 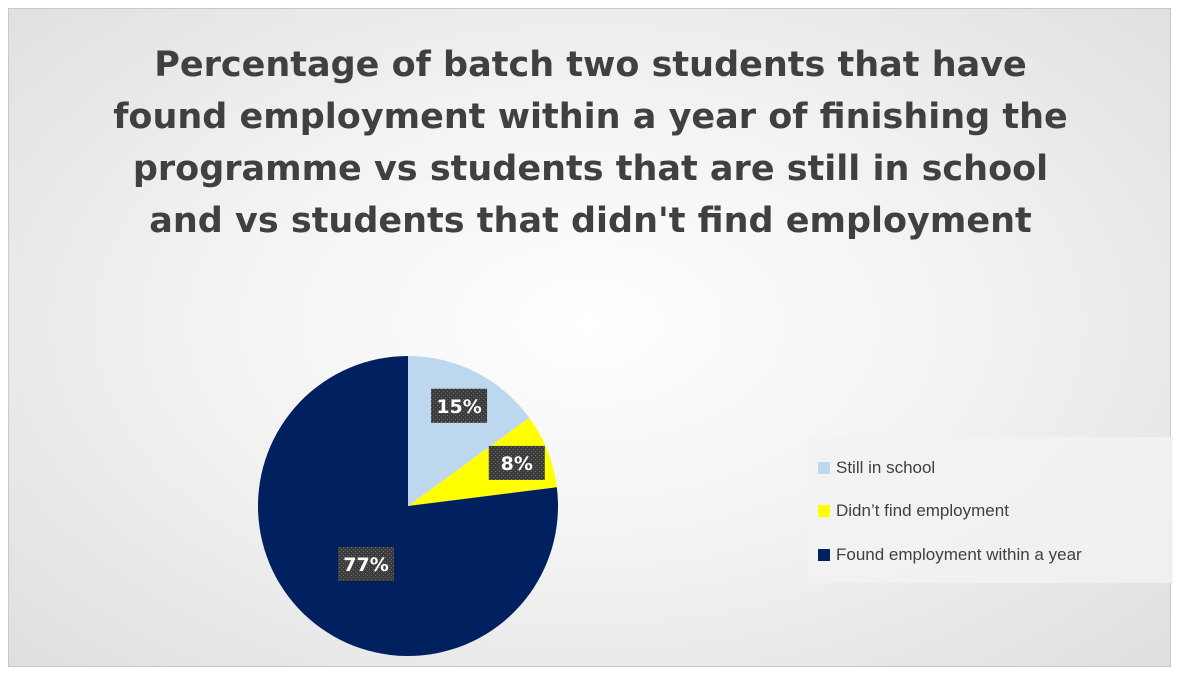 I want to click on data-label-text: 8%, so click(x=517, y=464).